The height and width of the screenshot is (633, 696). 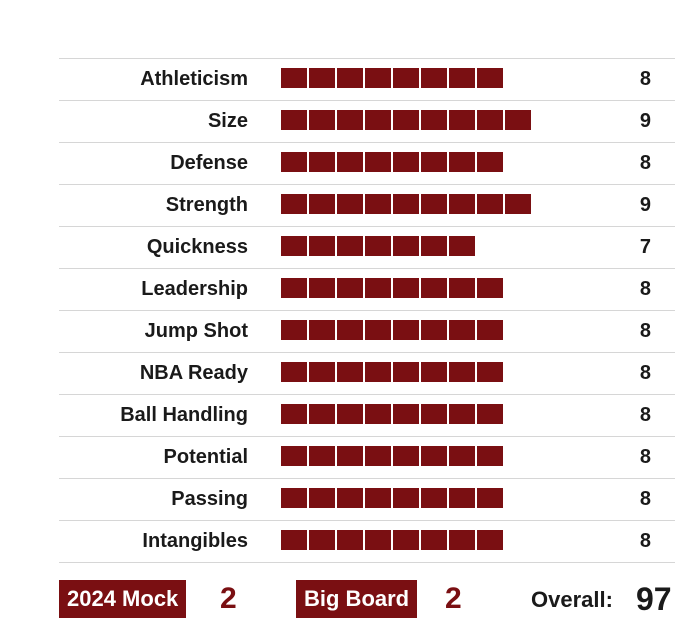 I want to click on rating-row: Potential 8, so click(x=367, y=458).